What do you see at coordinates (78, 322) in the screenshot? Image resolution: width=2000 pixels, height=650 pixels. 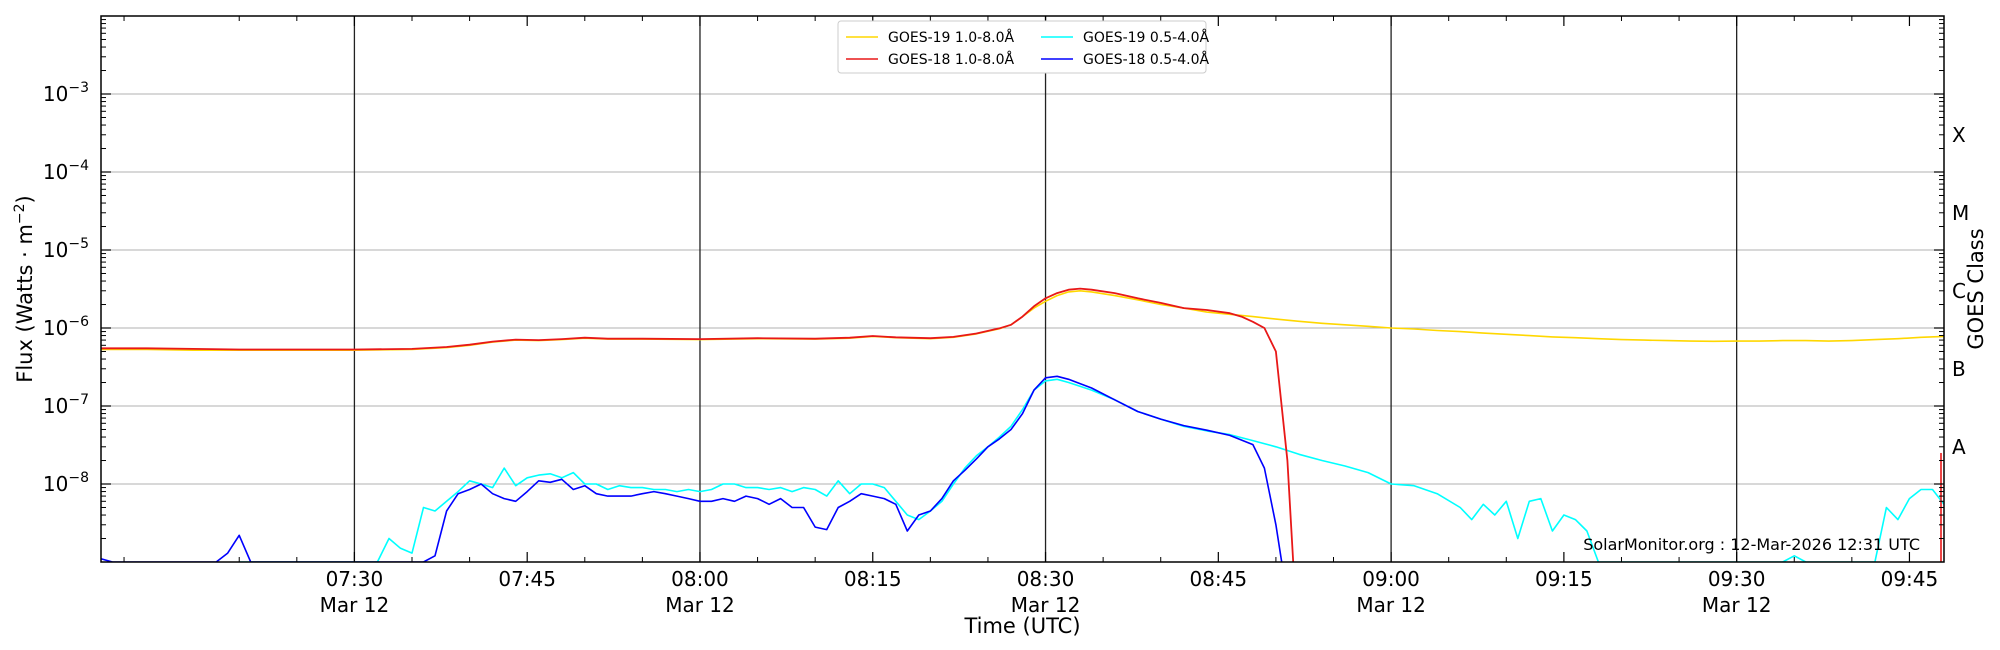 I see `y-tick-exponent: −6` at bounding box center [78, 322].